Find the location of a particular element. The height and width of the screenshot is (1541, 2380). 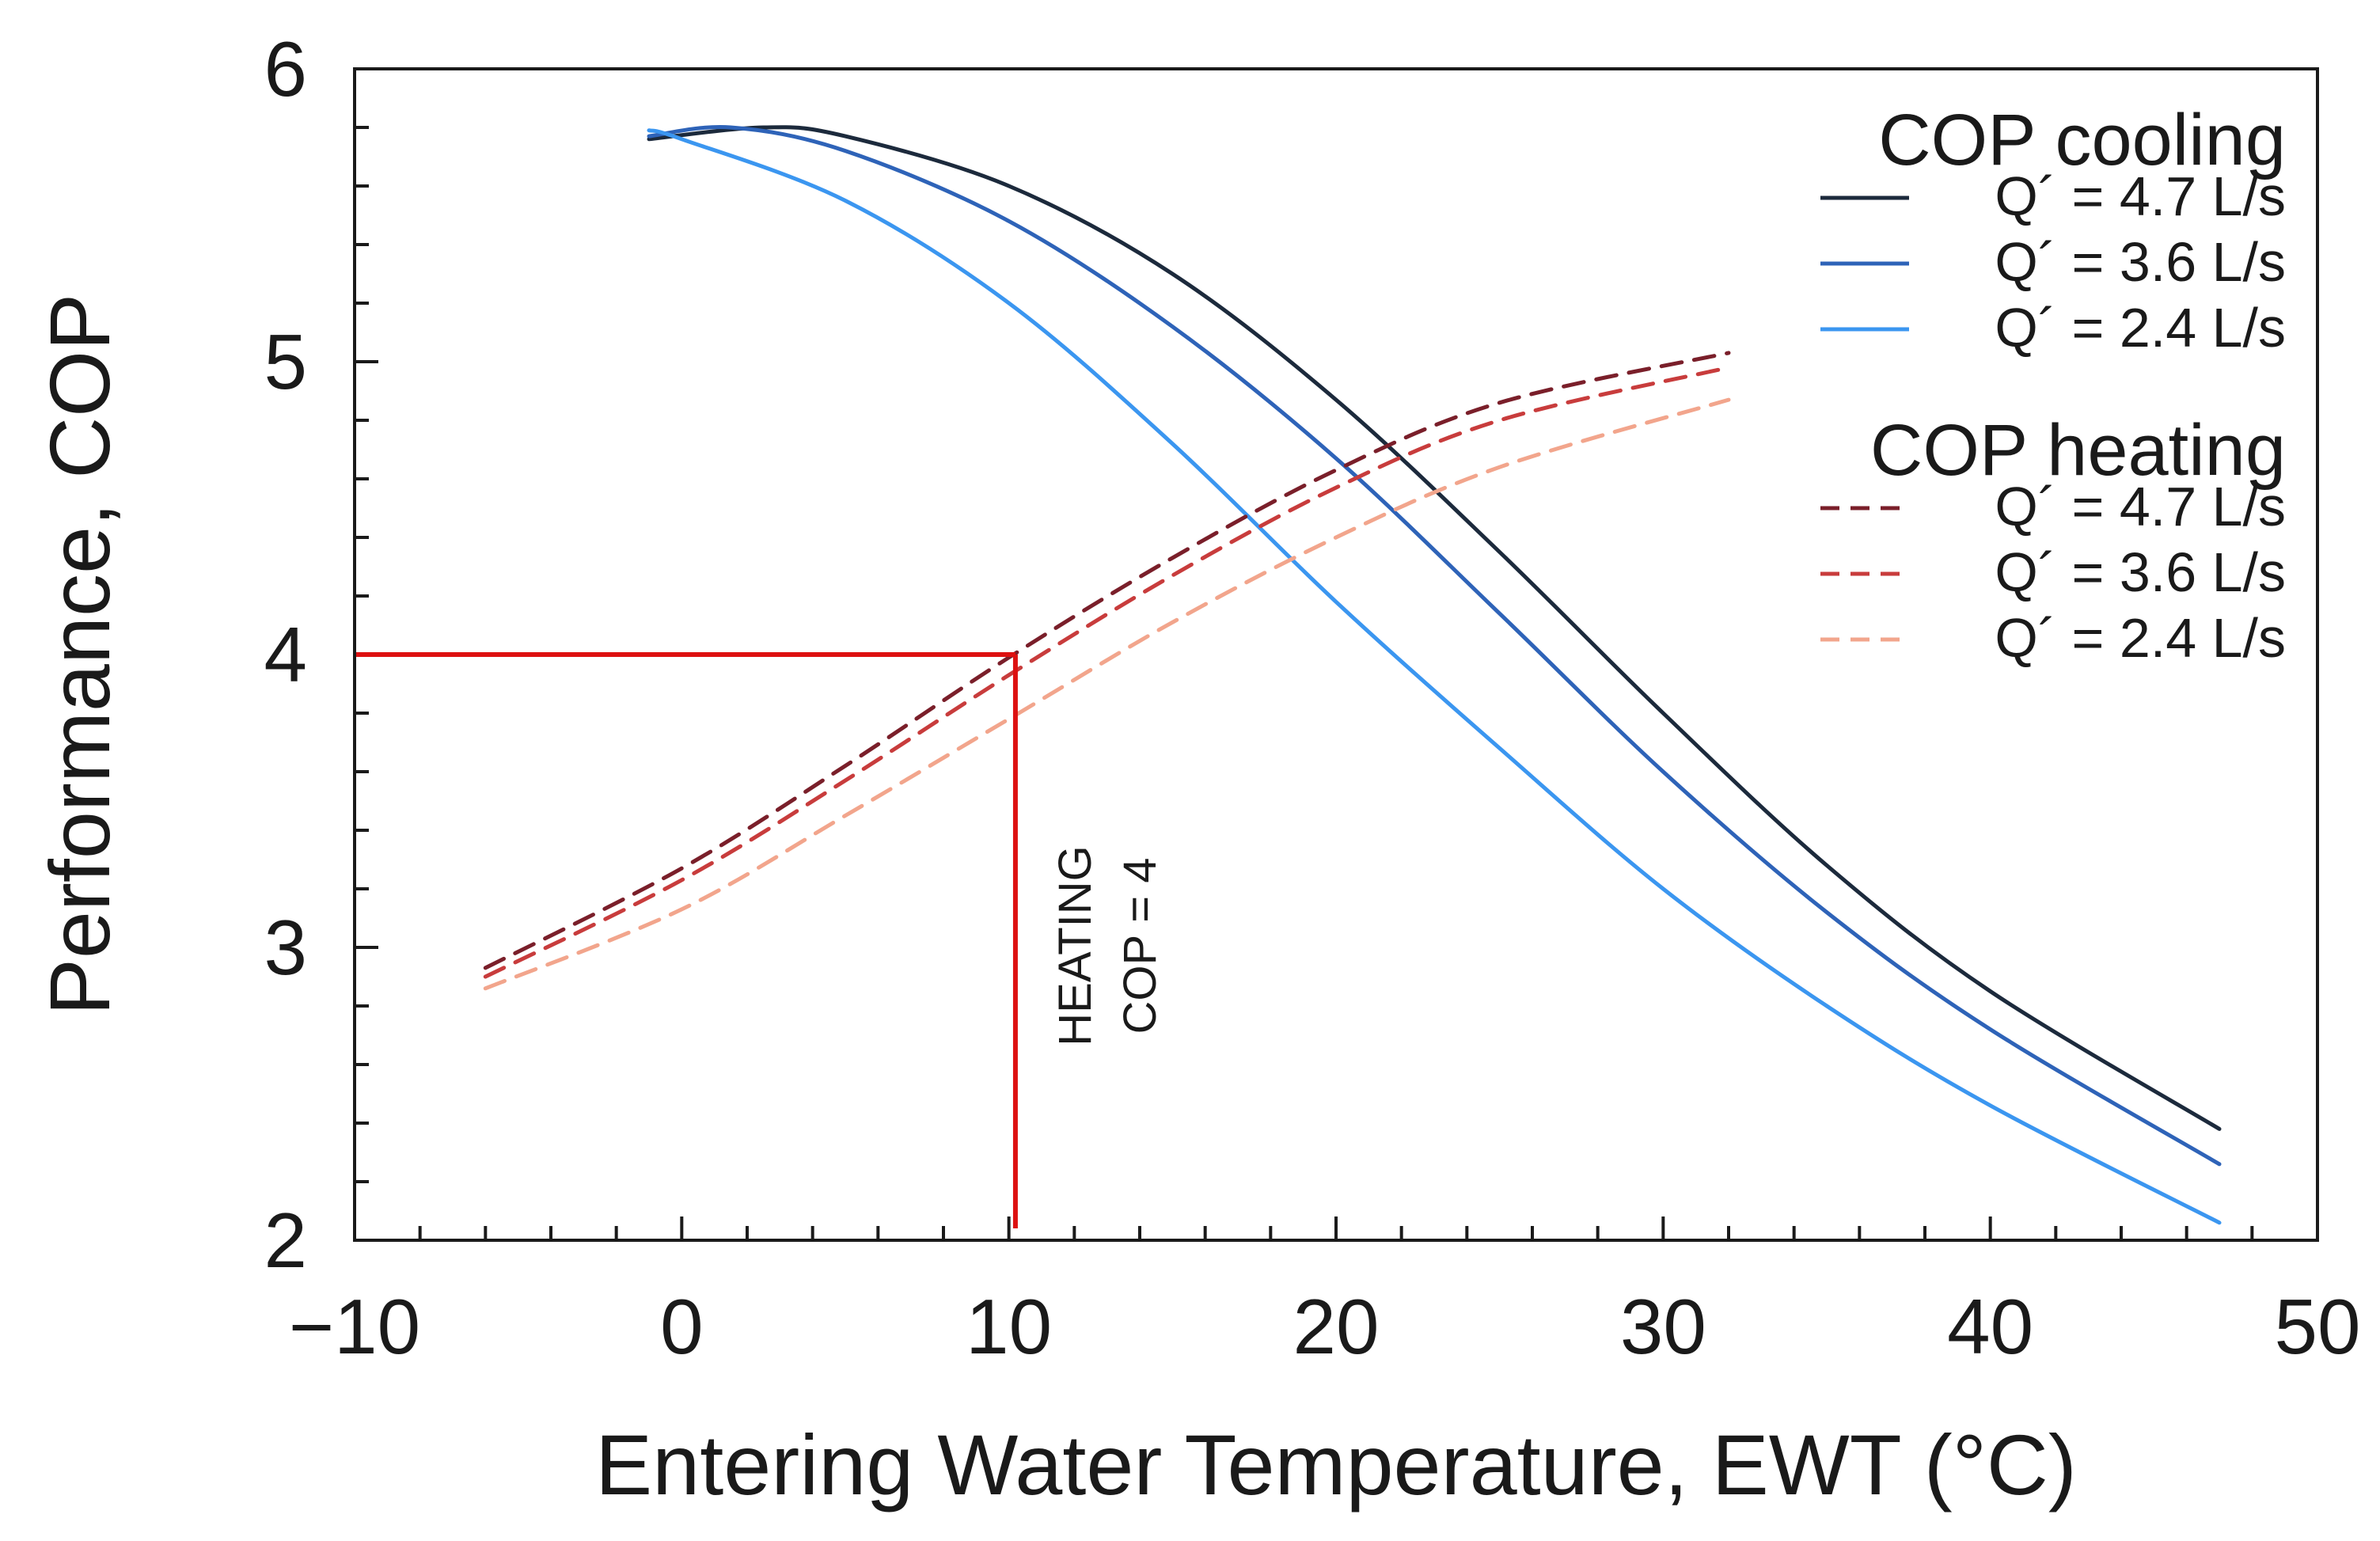

y-tick-label: 2 is located at coordinates (285, 1240).